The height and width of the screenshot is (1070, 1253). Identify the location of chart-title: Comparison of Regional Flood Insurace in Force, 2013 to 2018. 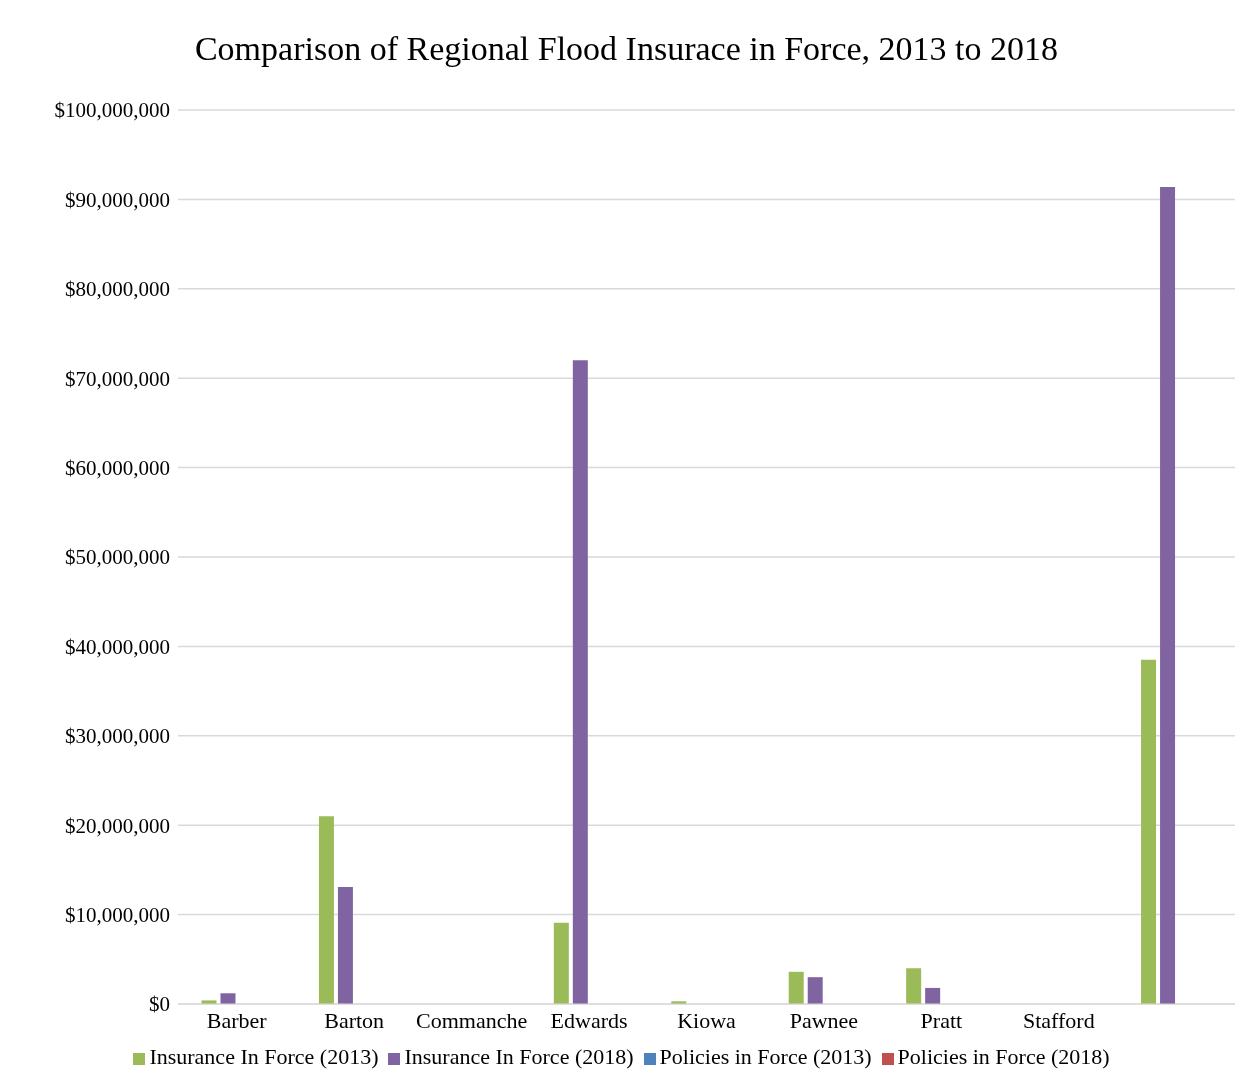
(626, 49).